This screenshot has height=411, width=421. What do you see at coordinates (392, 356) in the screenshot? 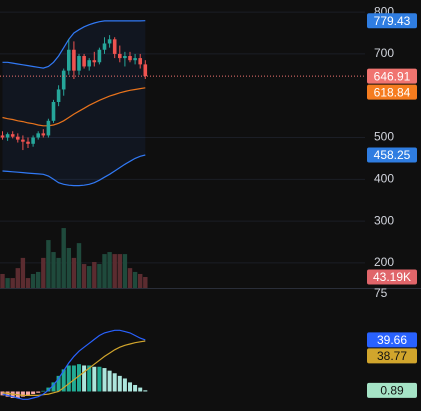
I see `price-badge-label: 38.77` at bounding box center [392, 356].